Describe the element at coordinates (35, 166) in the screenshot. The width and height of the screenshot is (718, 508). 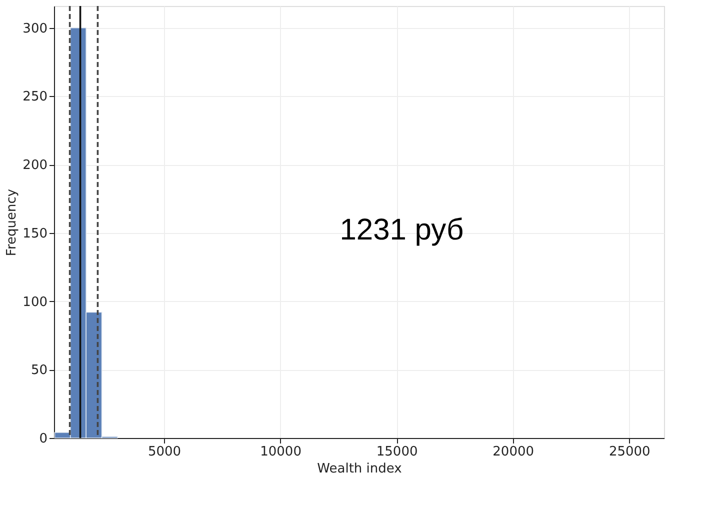
I see `y-tick-label: 200` at that location.